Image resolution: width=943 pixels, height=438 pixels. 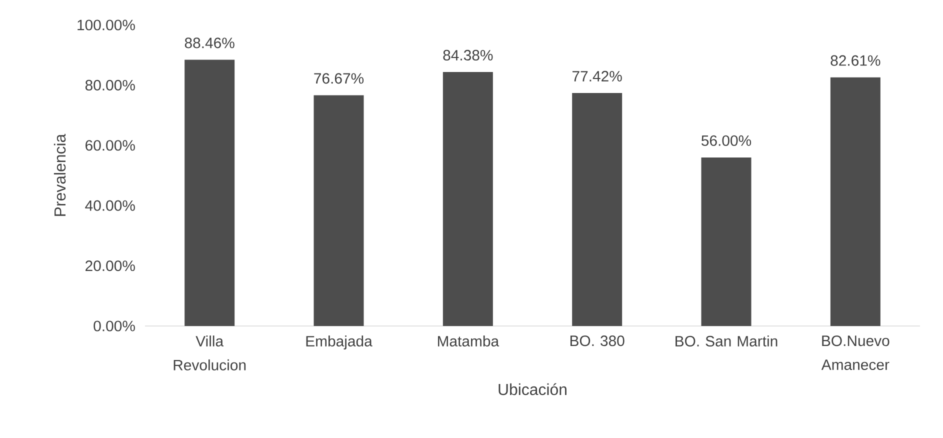 What do you see at coordinates (339, 78) in the screenshot?
I see `data-label: 76.67%` at bounding box center [339, 78].